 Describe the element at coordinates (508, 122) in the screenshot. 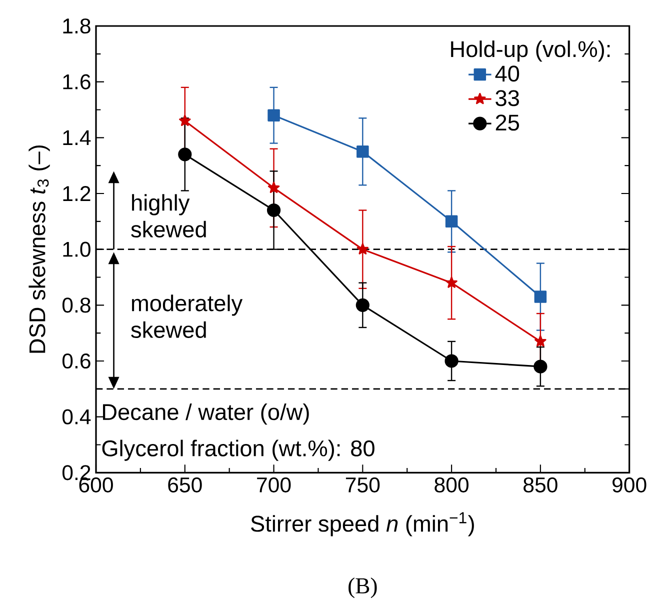

I see `legend-label: 25` at that location.